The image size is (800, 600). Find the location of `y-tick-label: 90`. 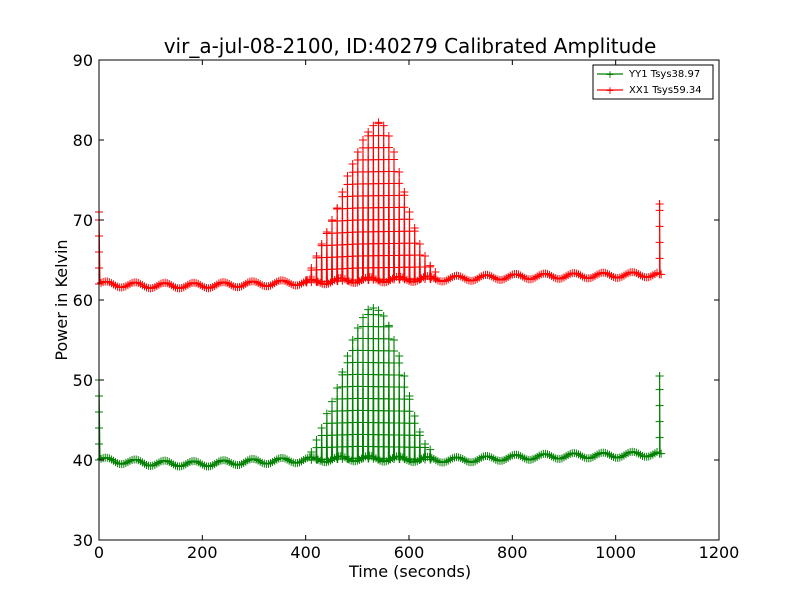

y-tick-label: 90 is located at coordinates (83, 60).